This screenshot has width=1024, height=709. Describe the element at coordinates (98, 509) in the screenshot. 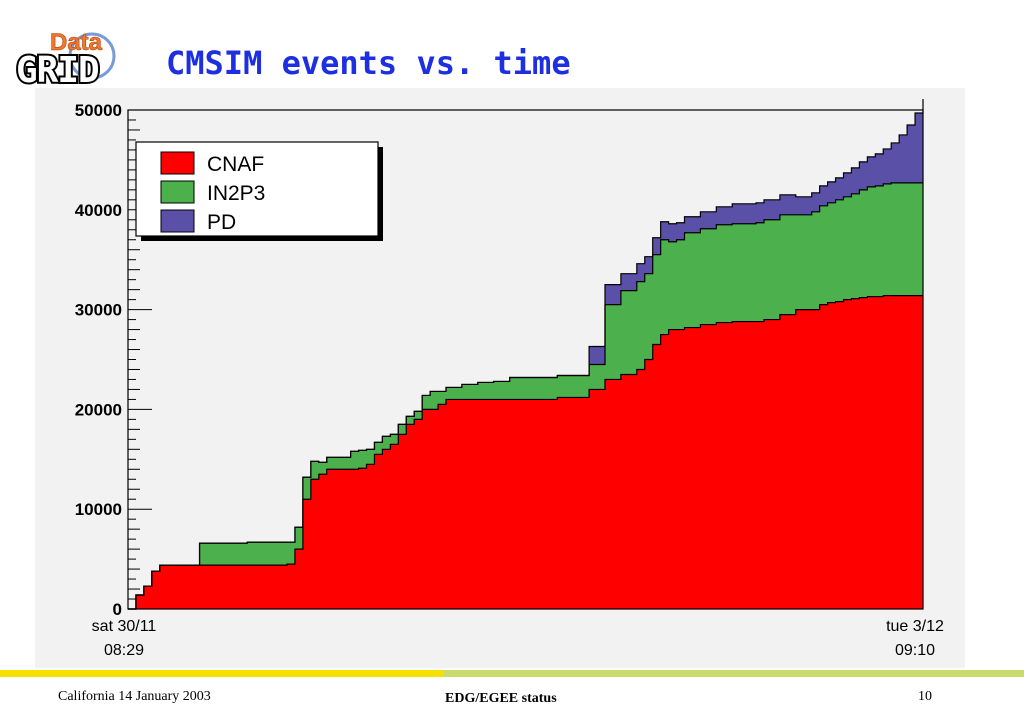

I see `y-tick-label: 10000` at that location.